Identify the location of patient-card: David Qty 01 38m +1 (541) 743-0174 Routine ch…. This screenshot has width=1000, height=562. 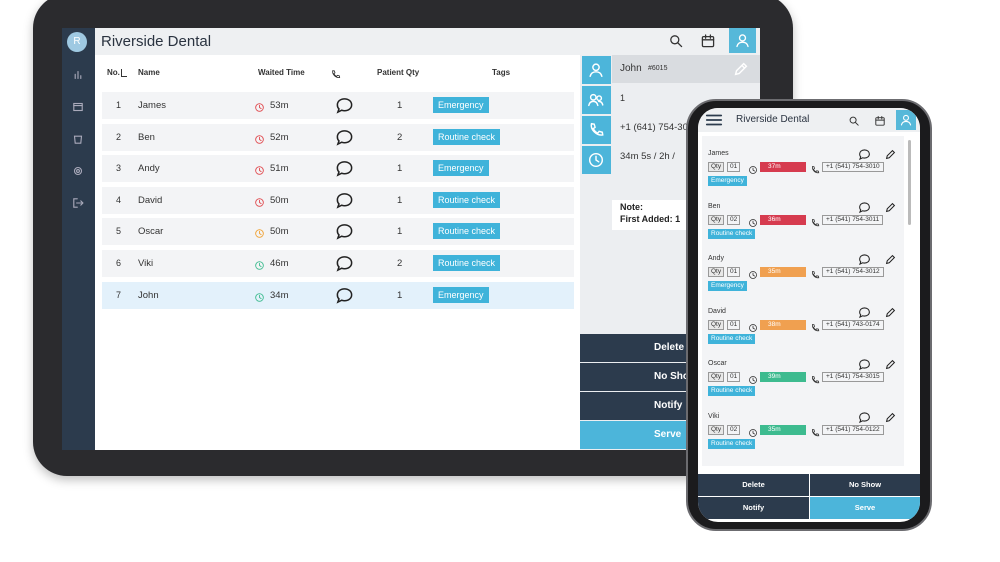
(806, 330).